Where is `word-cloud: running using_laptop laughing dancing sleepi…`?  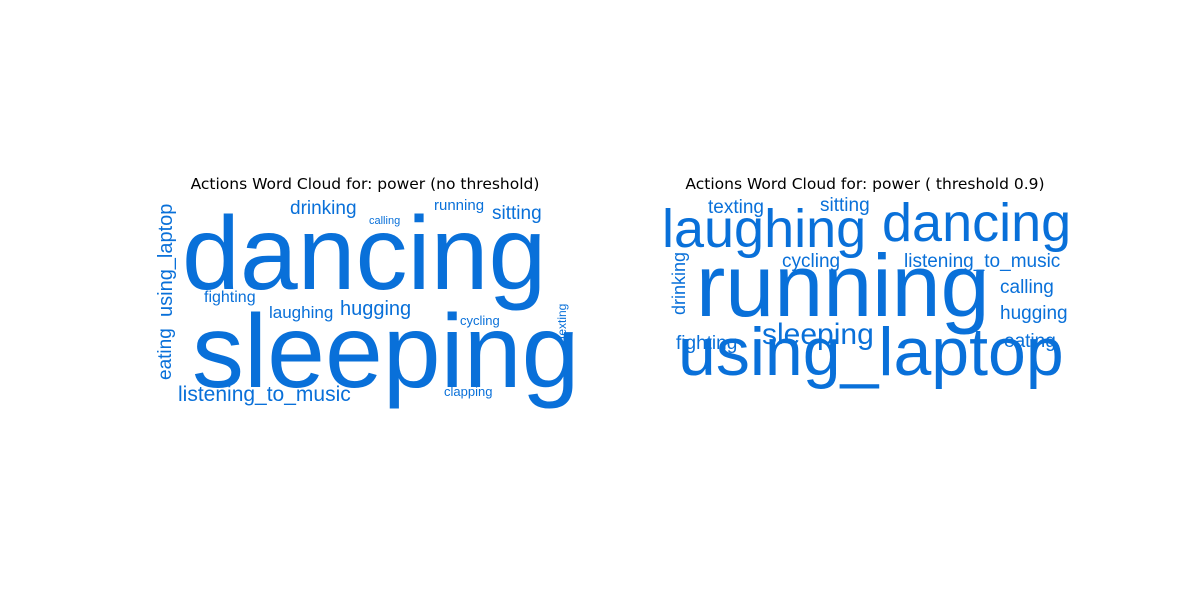 word-cloud: running using_laptop laughing dancing sleepi… is located at coordinates (865, 306).